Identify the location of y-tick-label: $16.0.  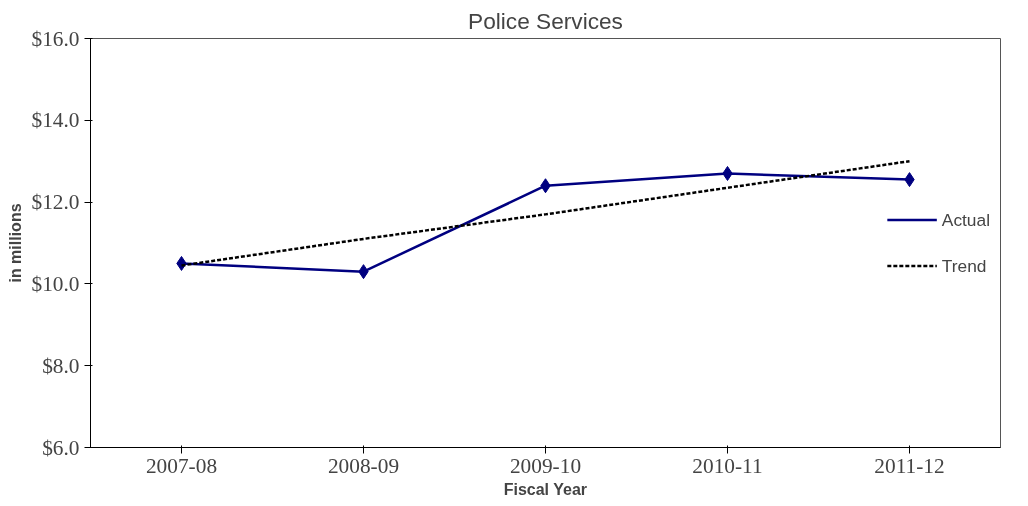
(55, 38).